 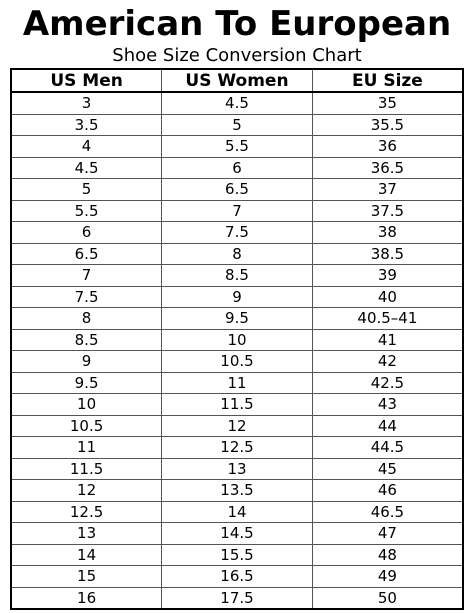 I want to click on table-row: 7 8.5 39, so click(x=237, y=275).